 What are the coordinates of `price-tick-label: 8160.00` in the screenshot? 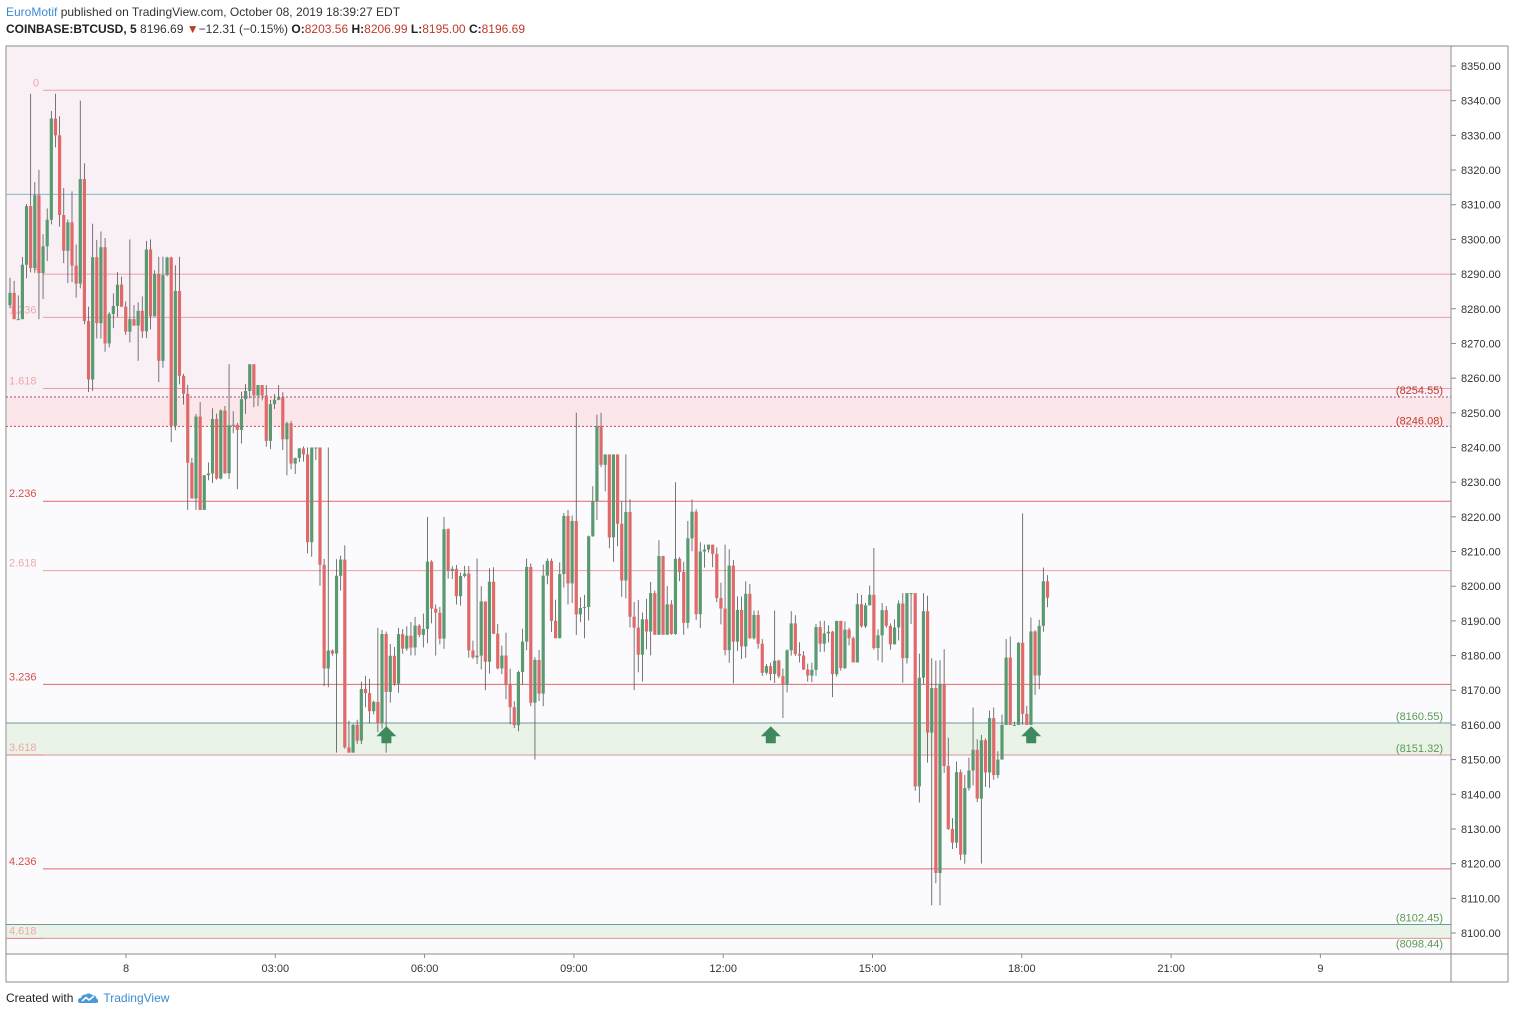 It's located at (1481, 726).